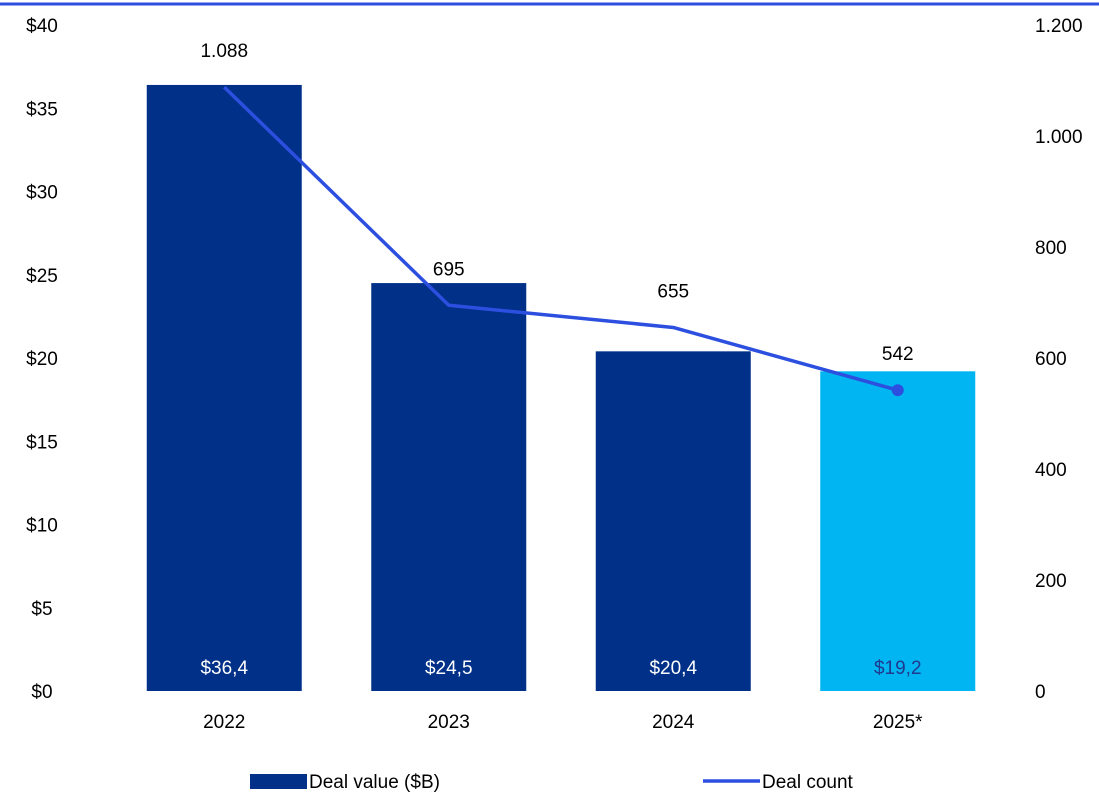 The height and width of the screenshot is (801, 1099). What do you see at coordinates (1051, 248) in the screenshot?
I see `right-axis-tick-label: 800` at bounding box center [1051, 248].